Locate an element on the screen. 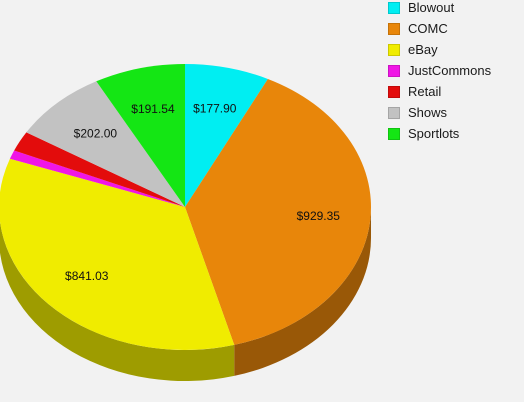 This screenshot has height=402, width=524. legend-item: JustCommons is located at coordinates (439, 70).